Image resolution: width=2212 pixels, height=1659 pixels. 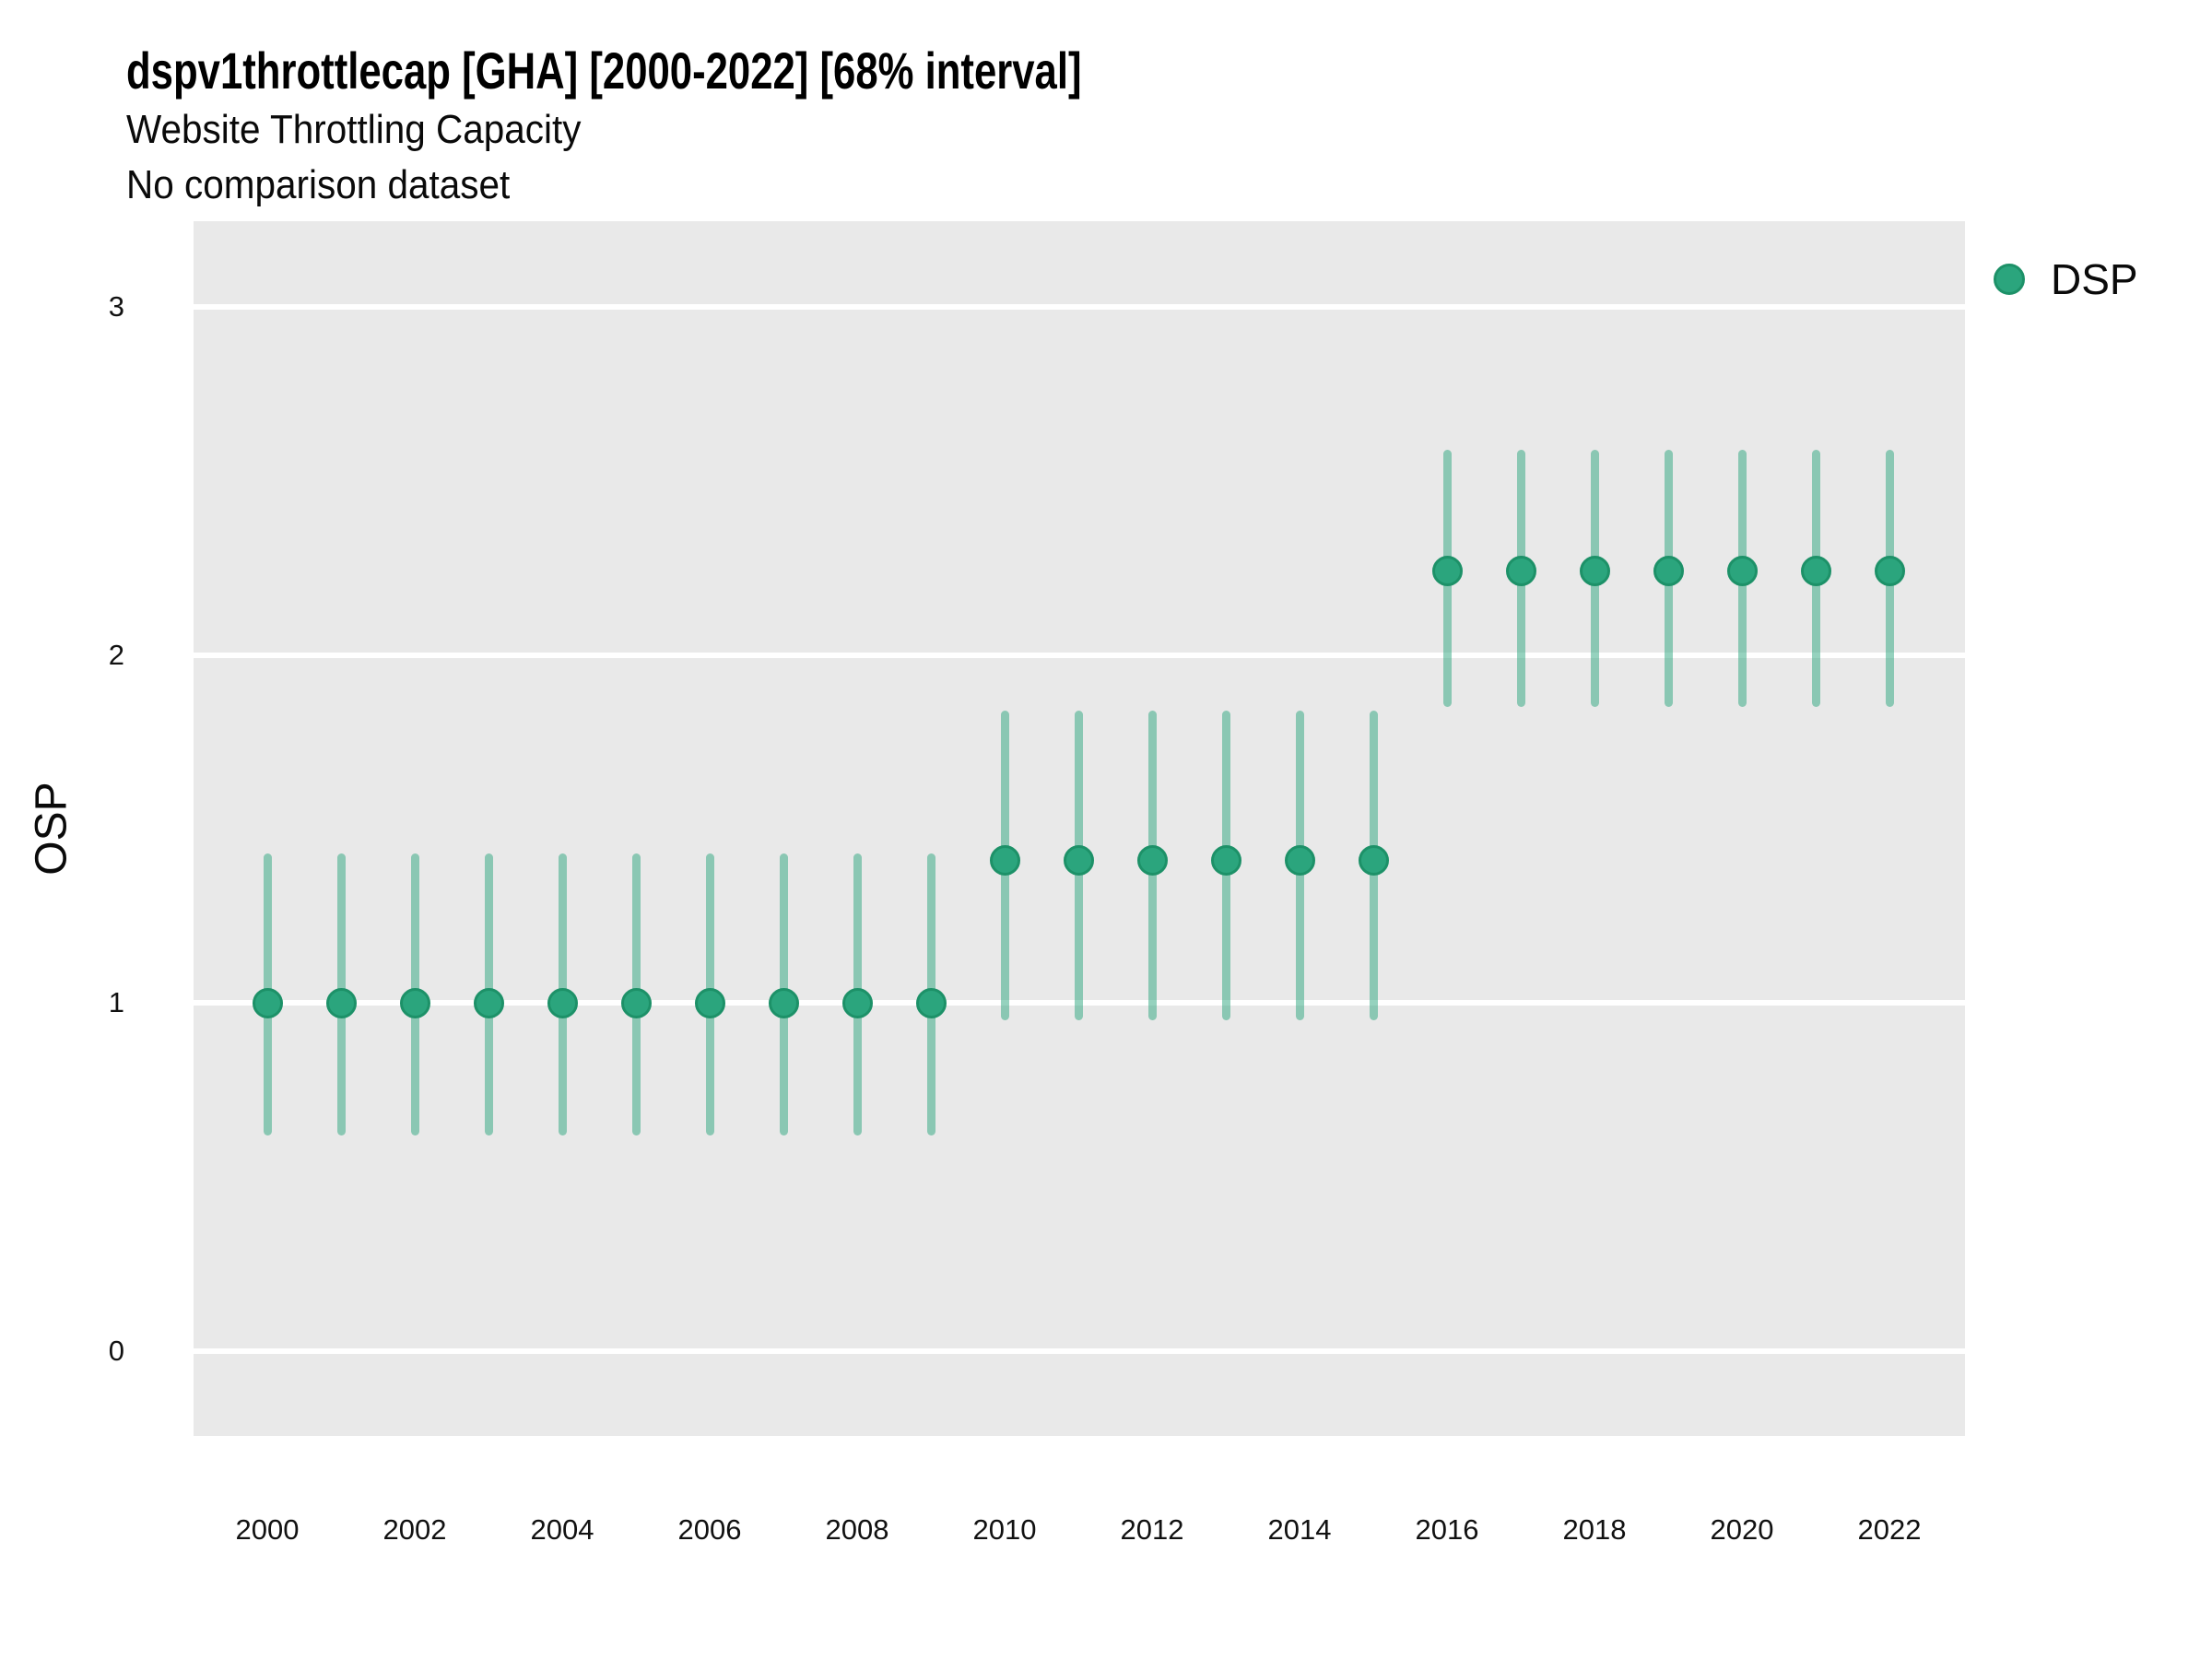 I want to click on data-point-2005, so click(x=636, y=1002).